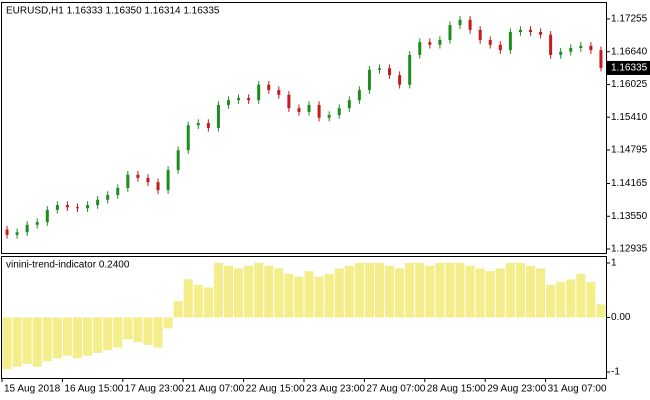 This screenshot has width=650, height=400. Describe the element at coordinates (456, 389) in the screenshot. I see `x-tick-label: 28 Aug 15:00` at that location.